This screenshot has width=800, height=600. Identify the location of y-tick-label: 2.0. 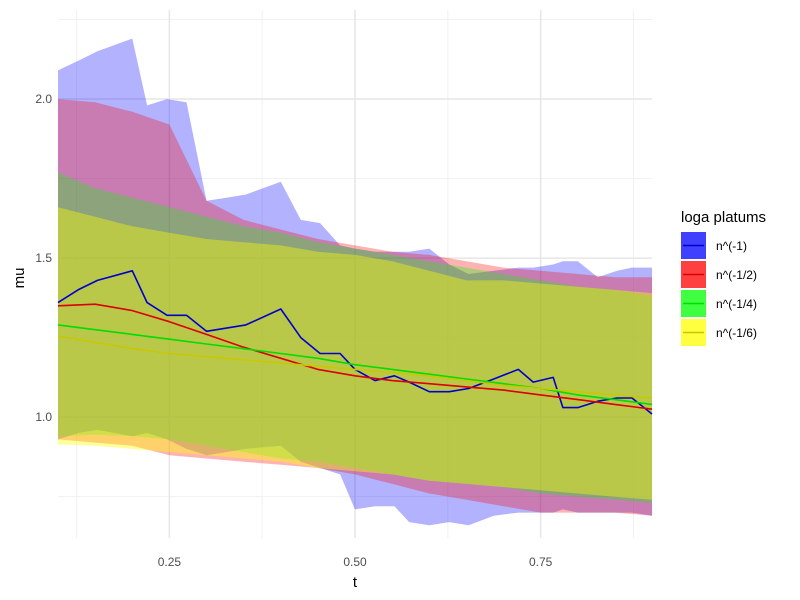
(43, 99).